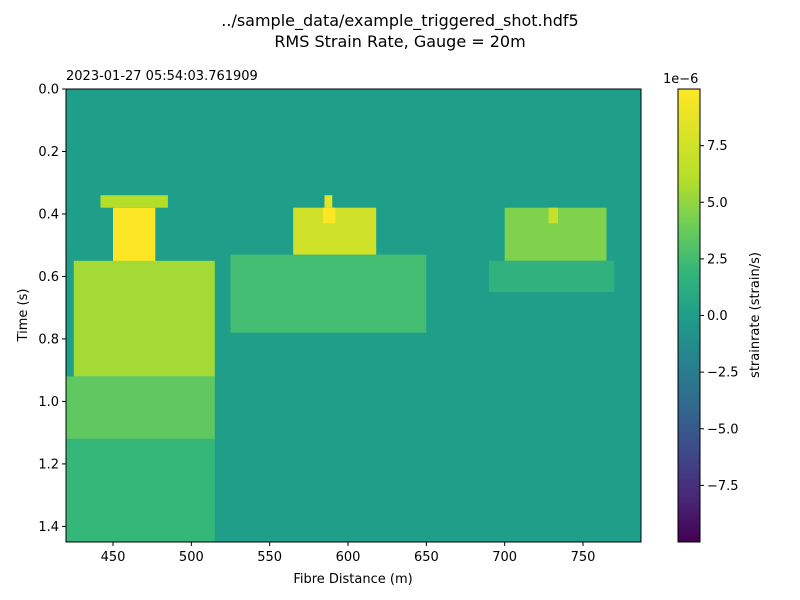  What do you see at coordinates (48, 527) in the screenshot?
I see `y-tick-label: 1.4` at bounding box center [48, 527].